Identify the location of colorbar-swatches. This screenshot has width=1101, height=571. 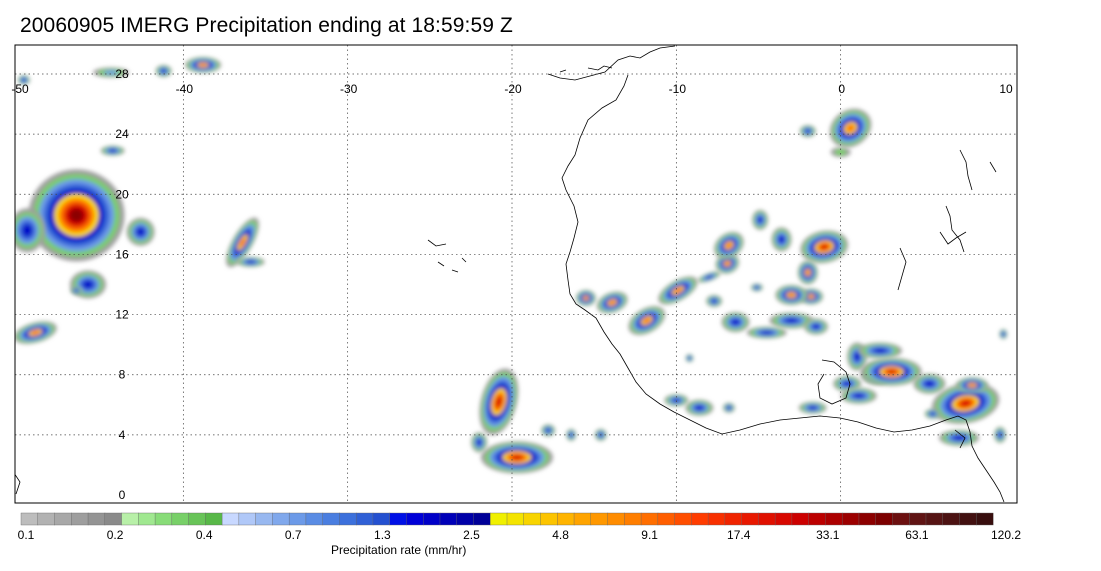
(507, 519).